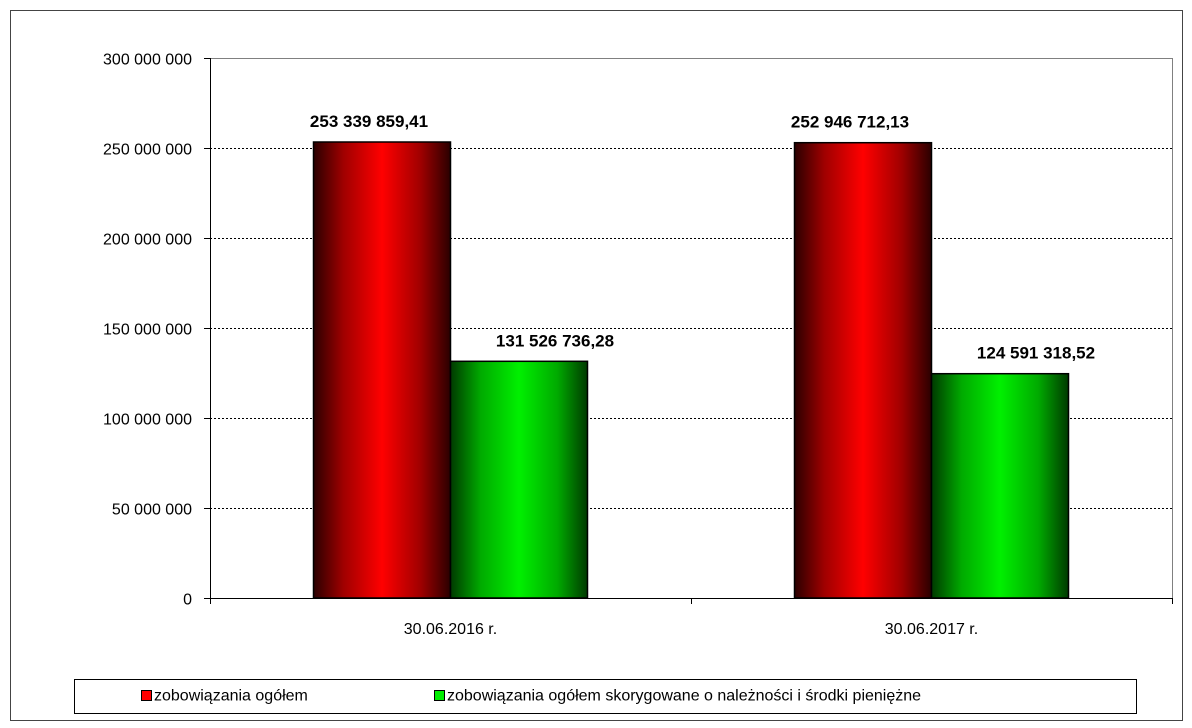  I want to click on y-tick-label: 100 000 000, so click(147, 420).